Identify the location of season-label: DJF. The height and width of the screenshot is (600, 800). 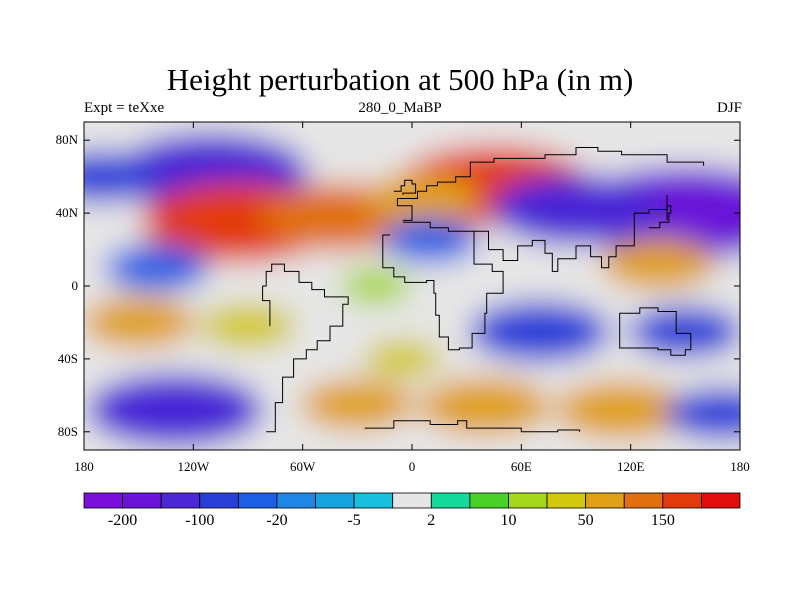
(729, 108).